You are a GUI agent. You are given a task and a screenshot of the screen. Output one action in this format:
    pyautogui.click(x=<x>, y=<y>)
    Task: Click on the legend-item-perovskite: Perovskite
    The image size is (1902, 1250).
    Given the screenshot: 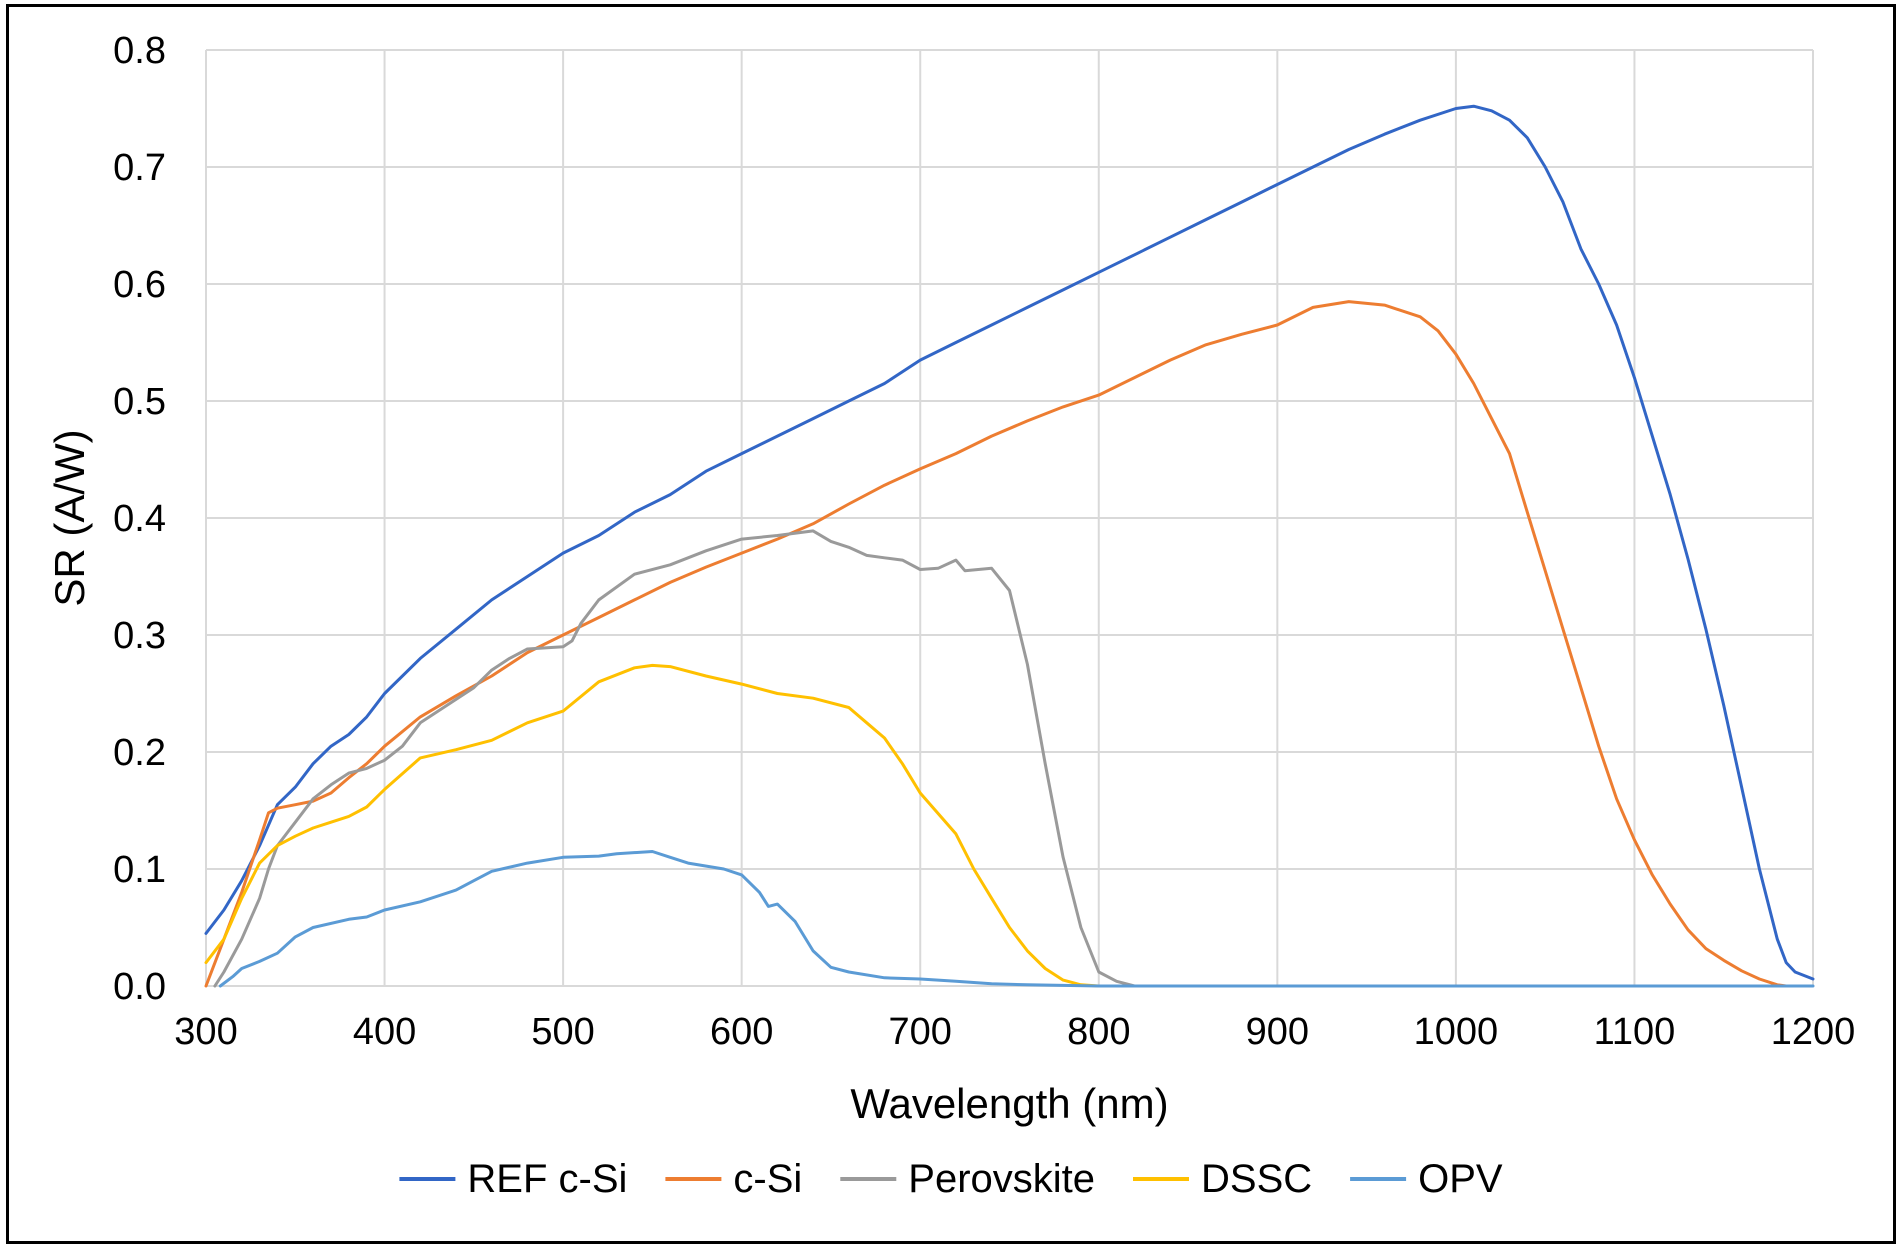 What is the action you would take?
    pyautogui.click(x=967, y=1179)
    